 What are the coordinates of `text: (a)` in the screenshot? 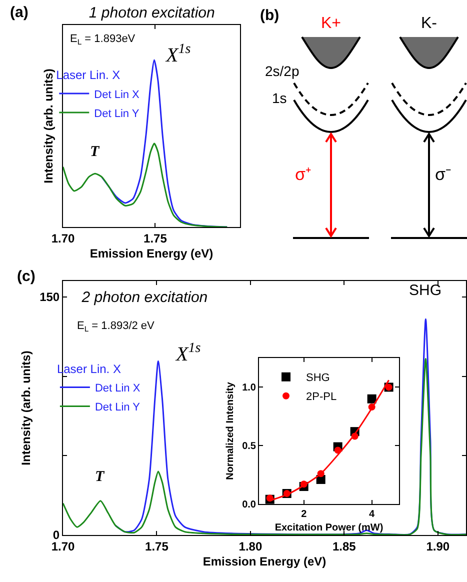 It's located at (19, 12).